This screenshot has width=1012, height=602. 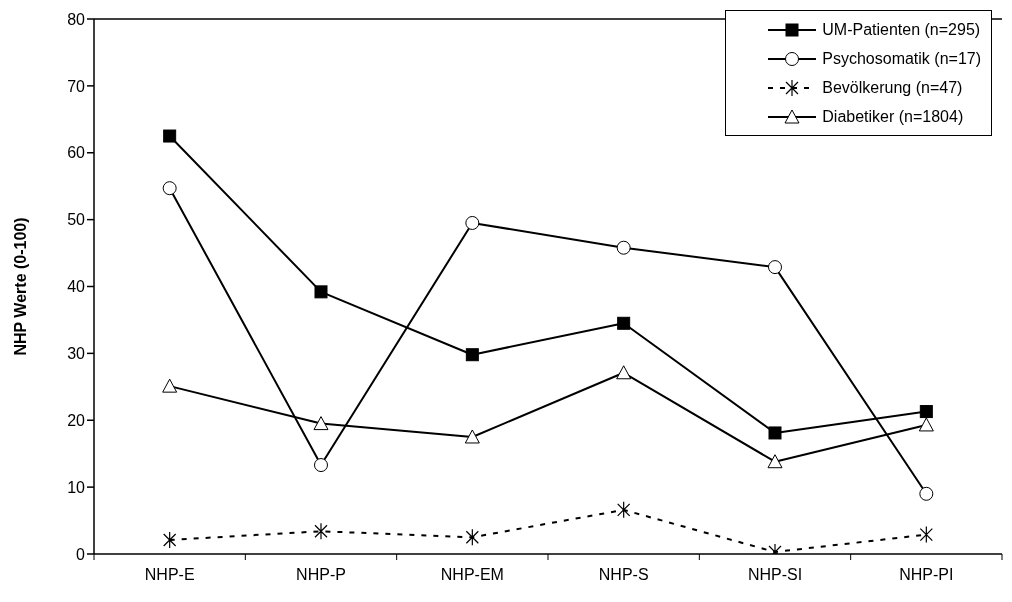 I want to click on x-tick-label: NHP-P, so click(x=321, y=574).